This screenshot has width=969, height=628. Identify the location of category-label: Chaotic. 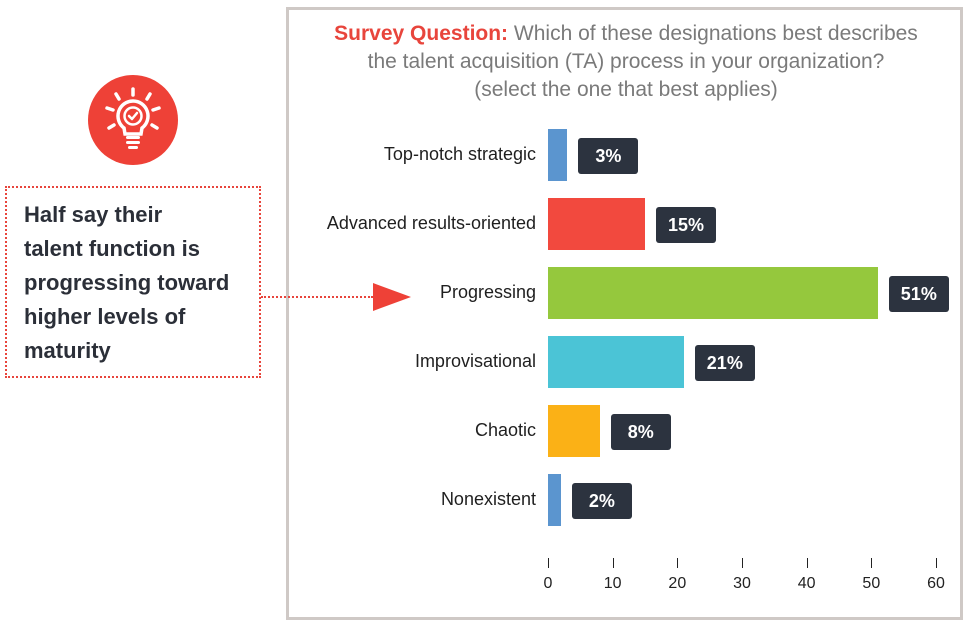
(505, 430).